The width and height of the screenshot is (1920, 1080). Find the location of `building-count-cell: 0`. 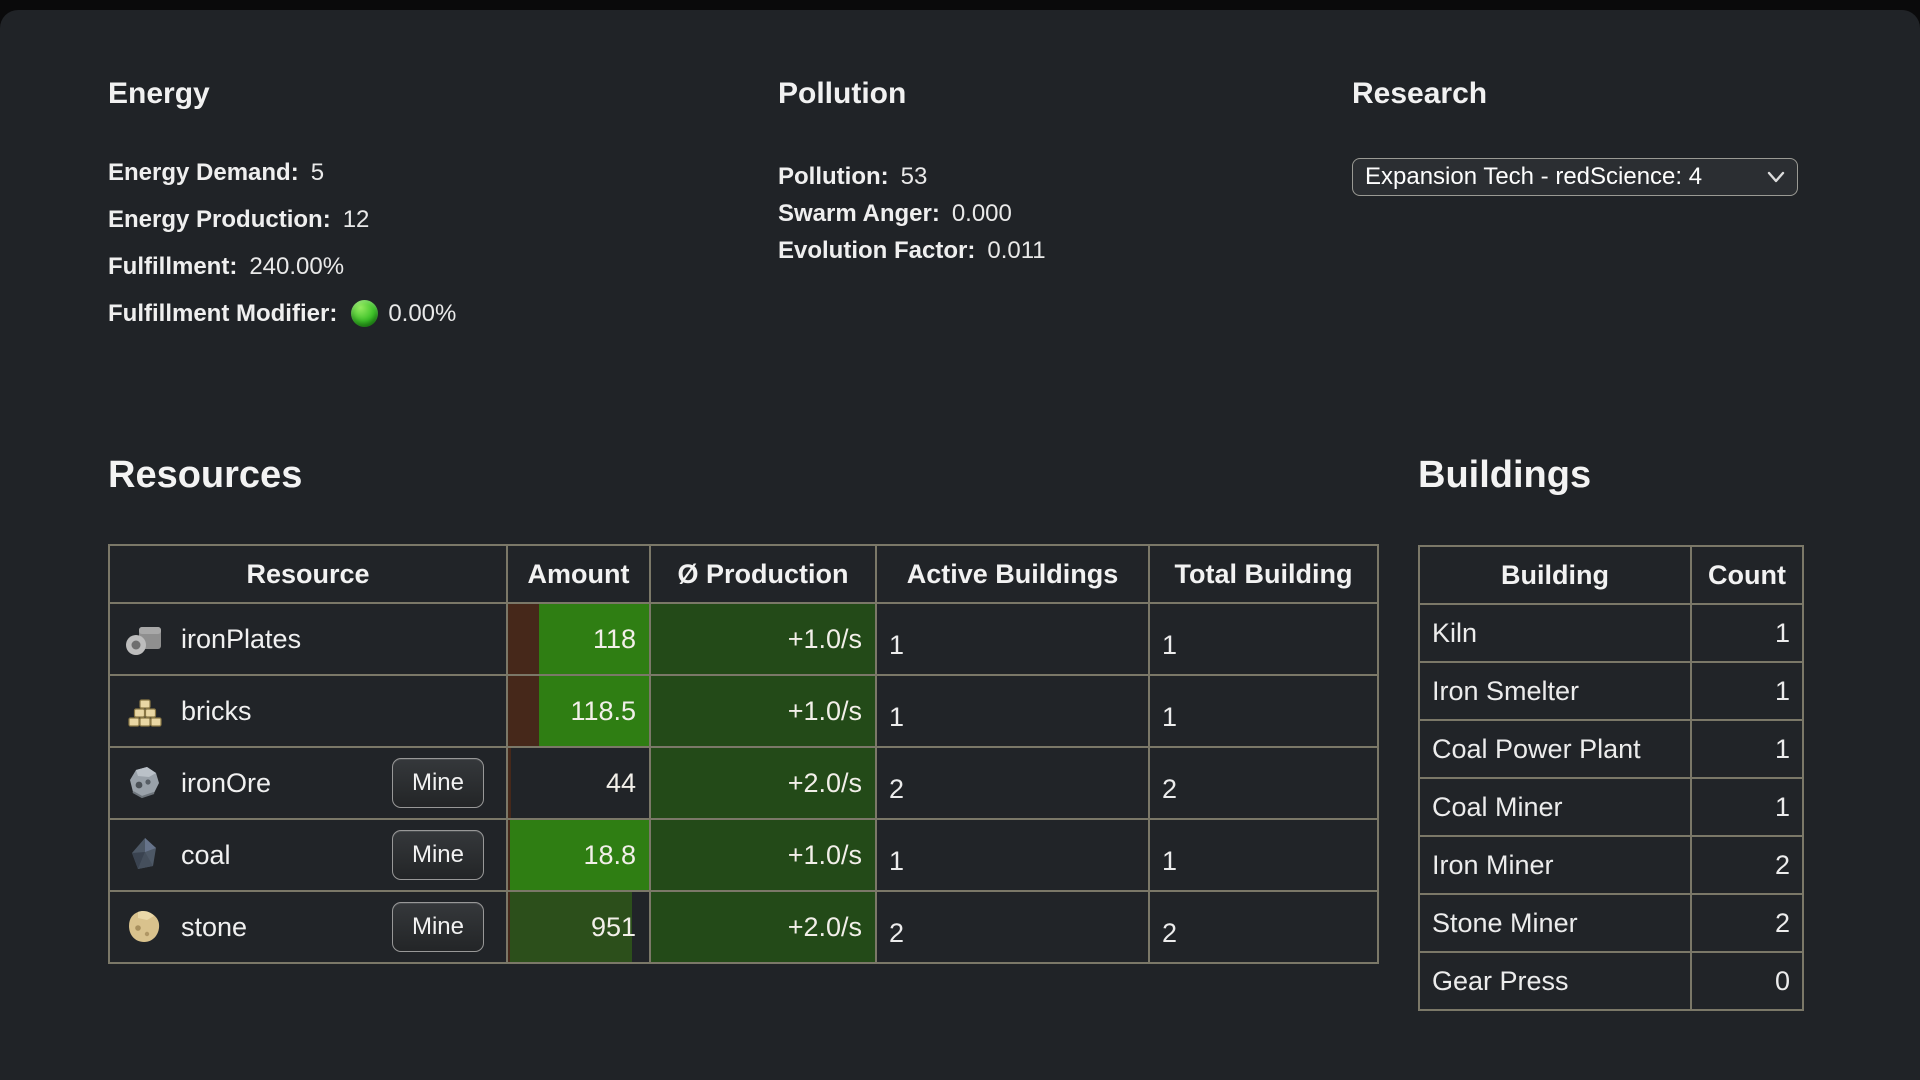

building-count-cell: 0 is located at coordinates (1747, 981).